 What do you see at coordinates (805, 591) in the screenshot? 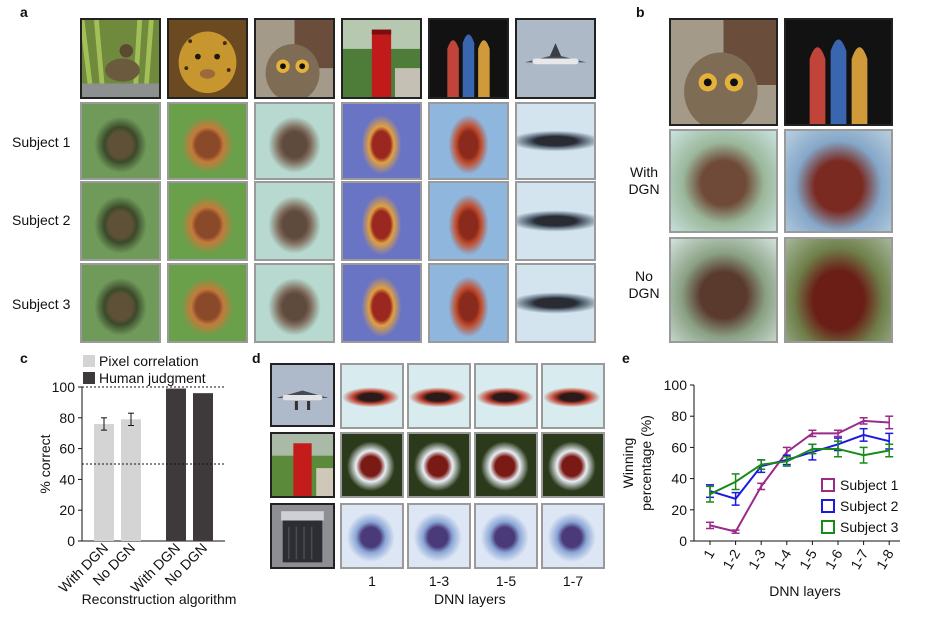
I see `x-axis-label: DNN layers` at bounding box center [805, 591].